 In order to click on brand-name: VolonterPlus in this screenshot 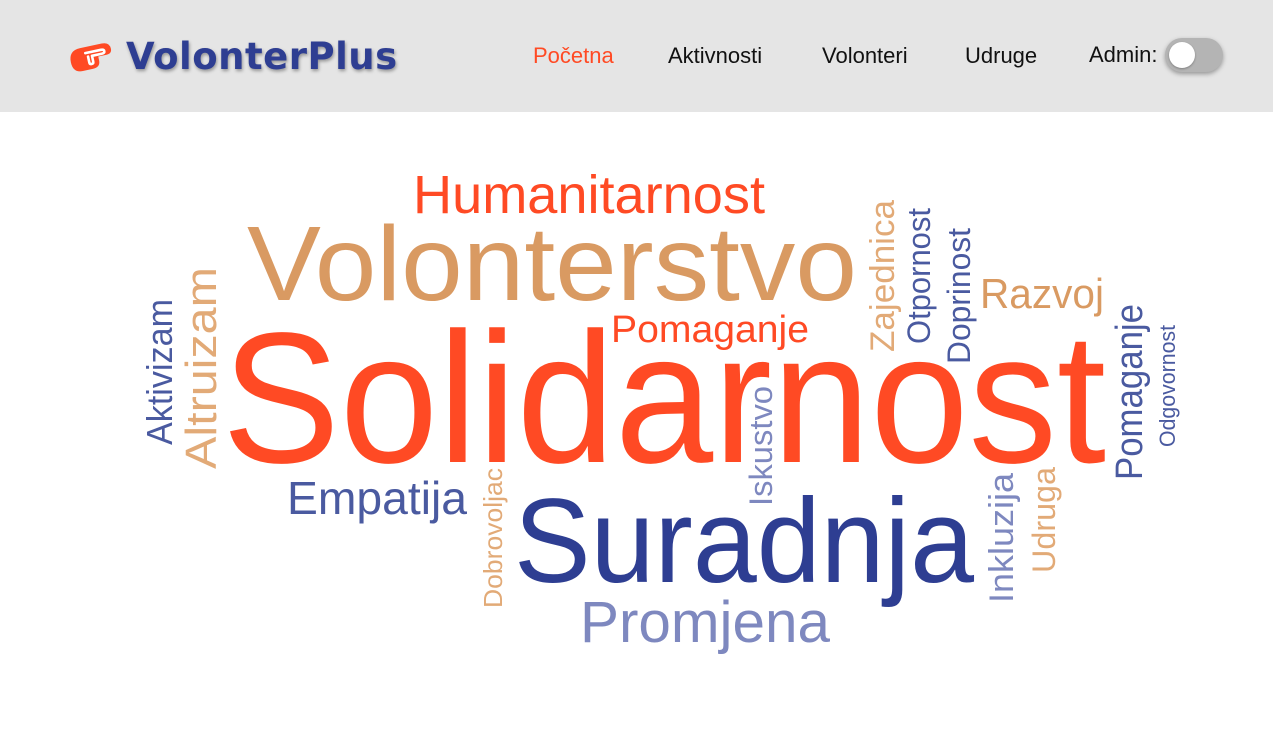, I will do `click(262, 56)`.